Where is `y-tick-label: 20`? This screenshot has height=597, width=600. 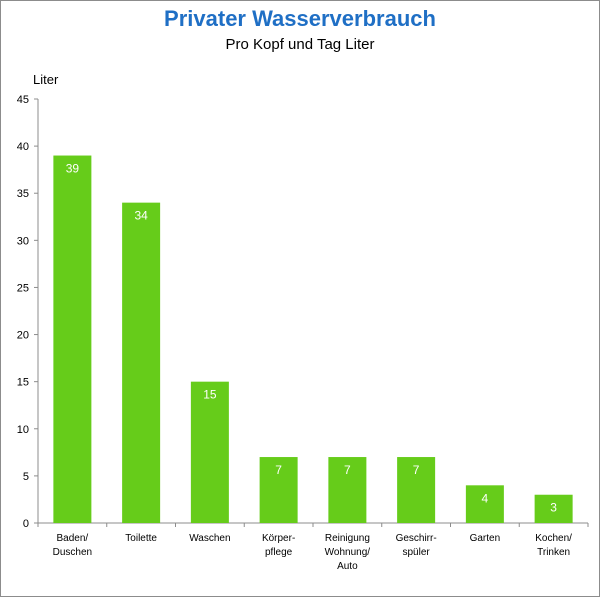 y-tick-label: 20 is located at coordinates (23, 336).